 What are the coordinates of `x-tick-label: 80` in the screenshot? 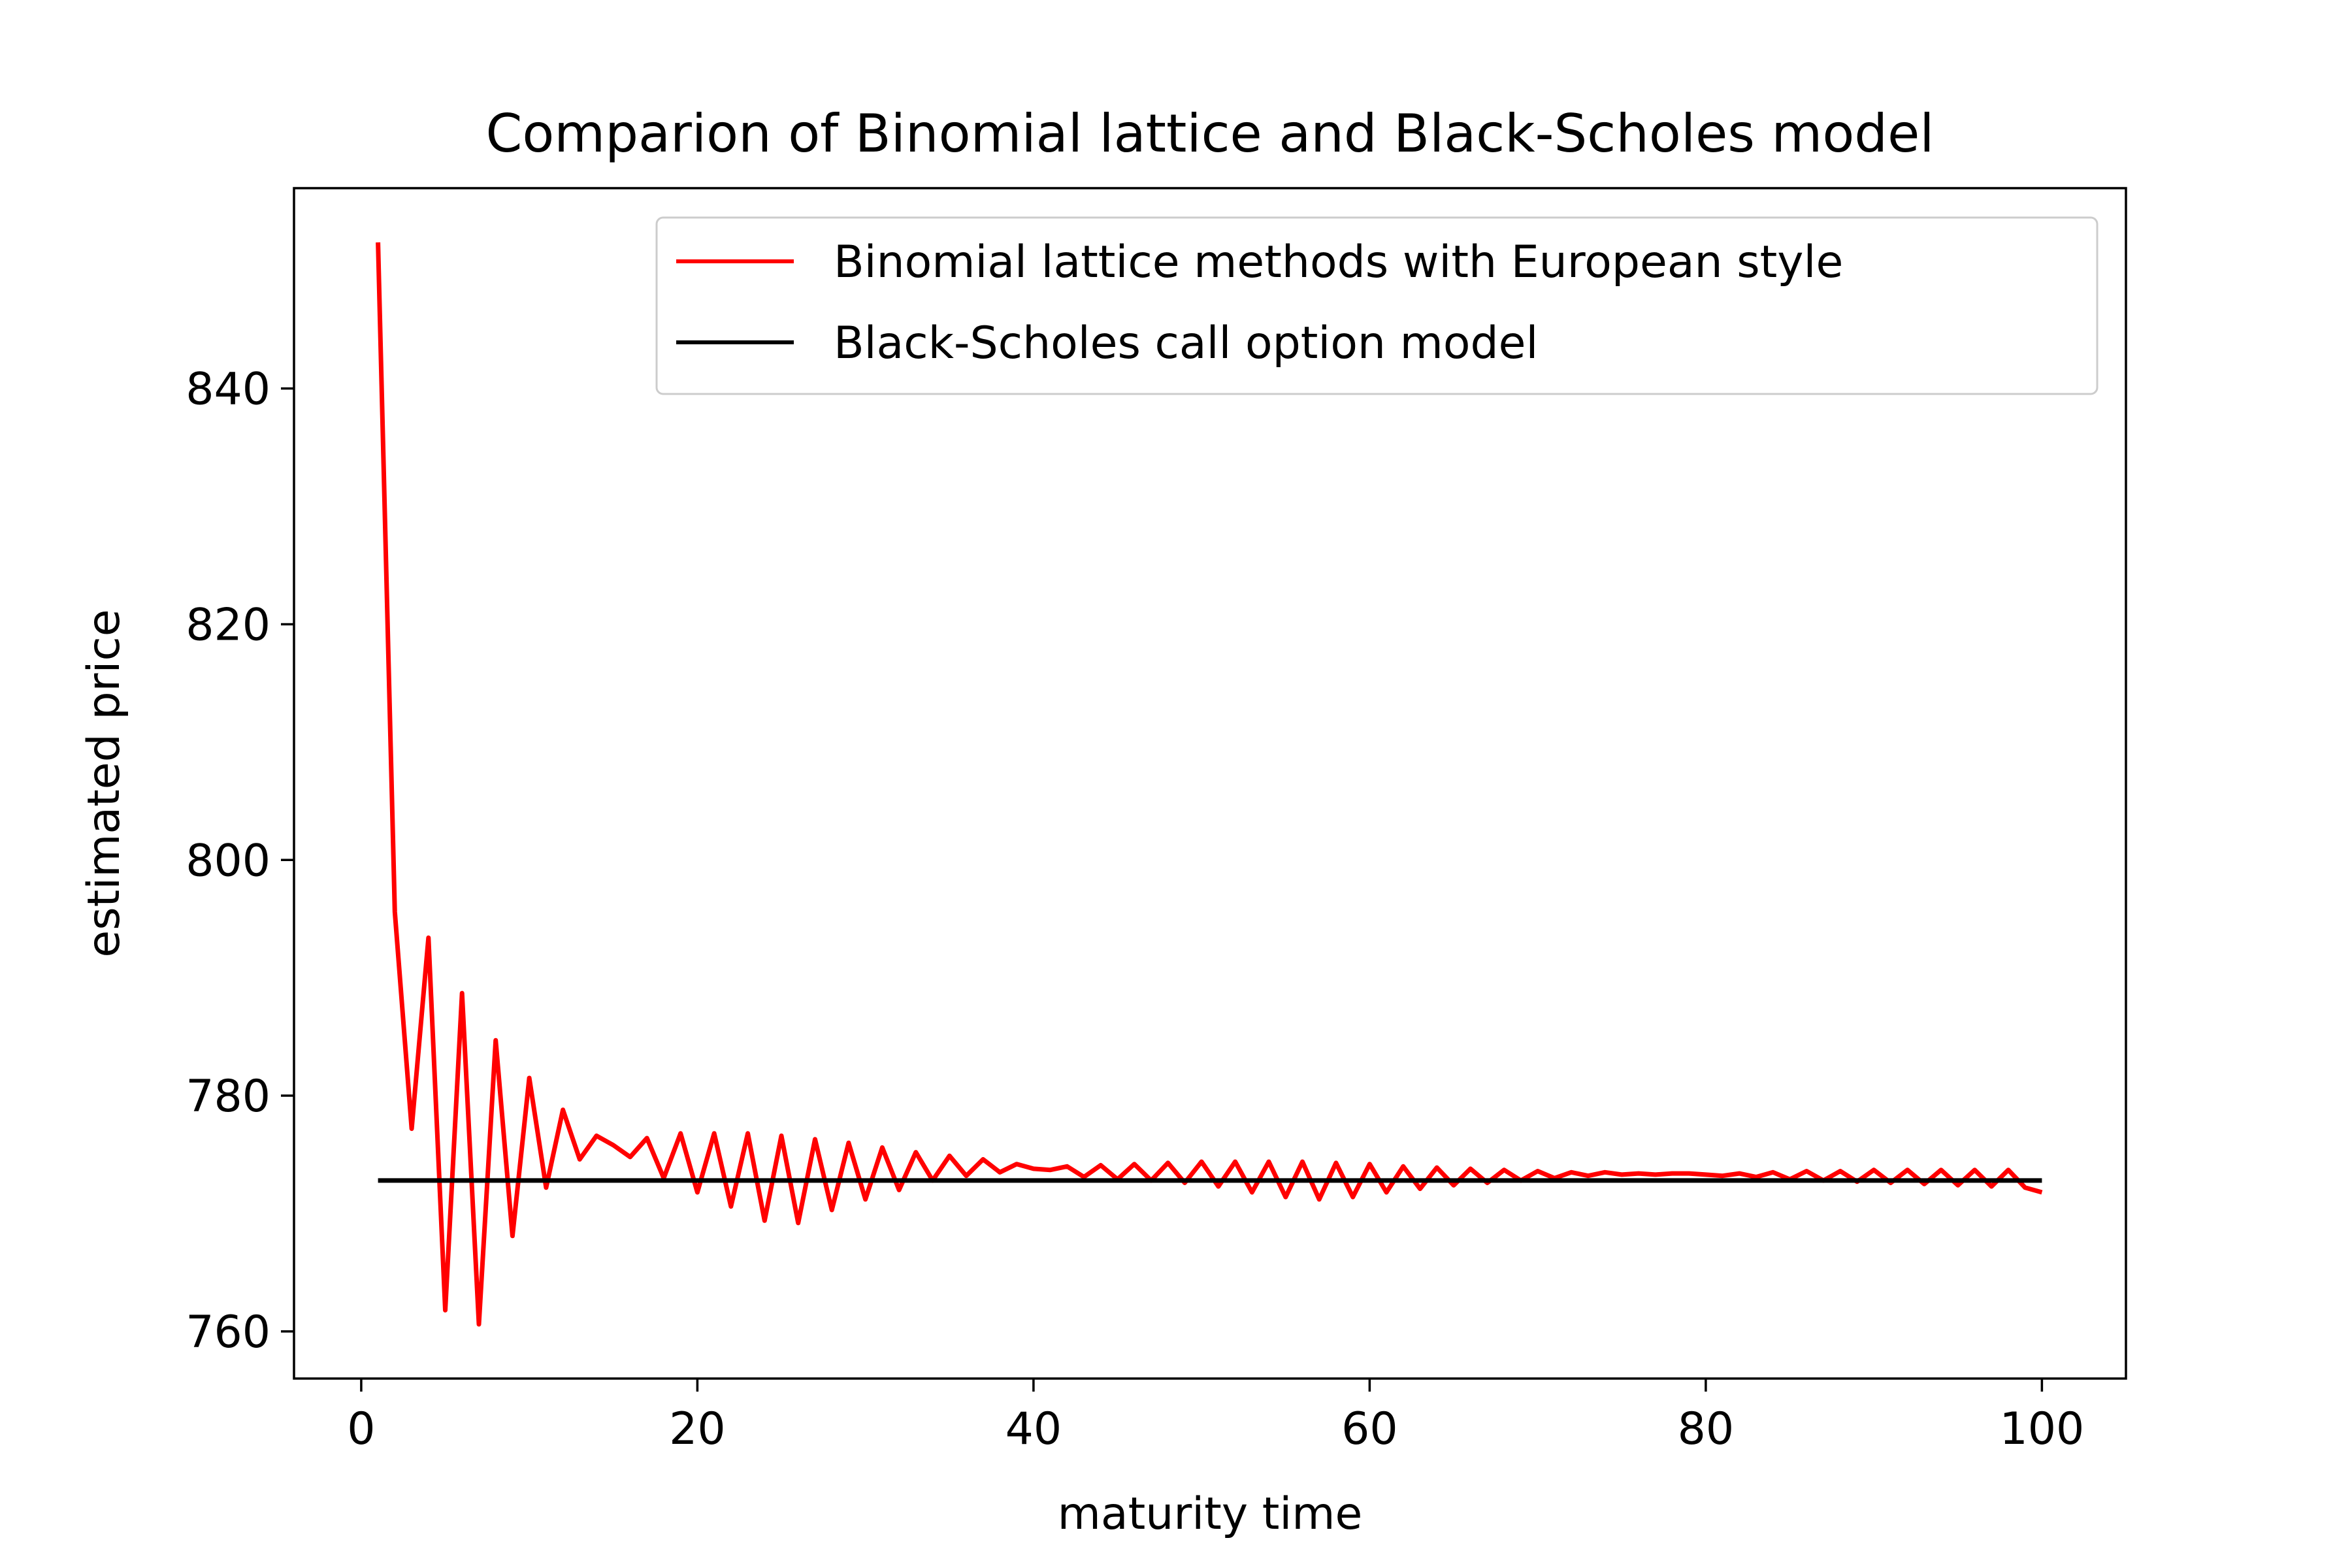 It's located at (1706, 1429).